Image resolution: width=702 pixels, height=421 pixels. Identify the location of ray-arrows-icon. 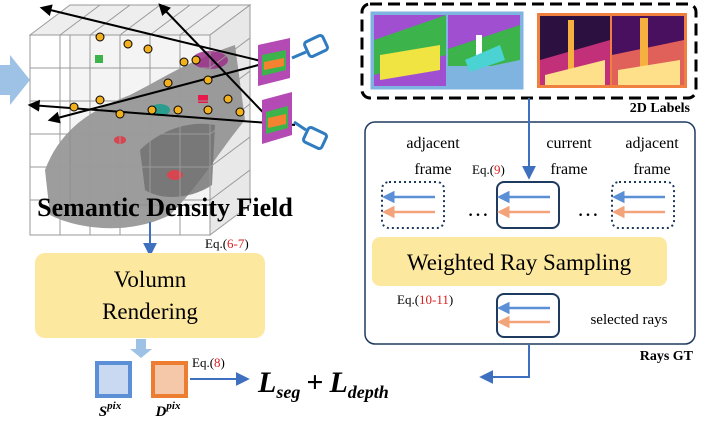
(161, 67).